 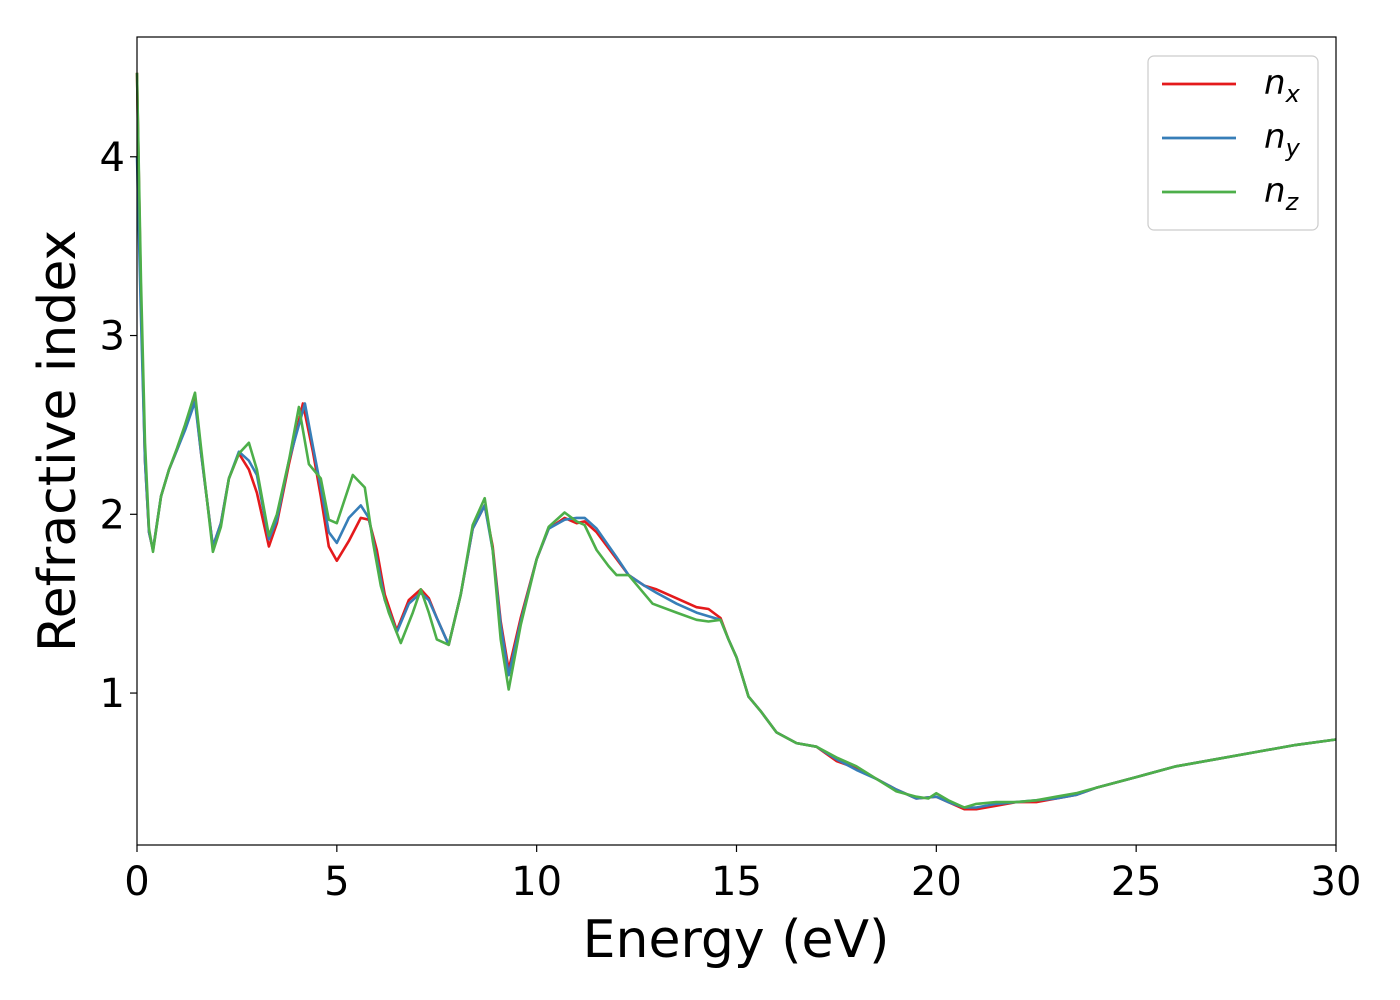 I want to click on legend-box, so click(x=1233, y=143).